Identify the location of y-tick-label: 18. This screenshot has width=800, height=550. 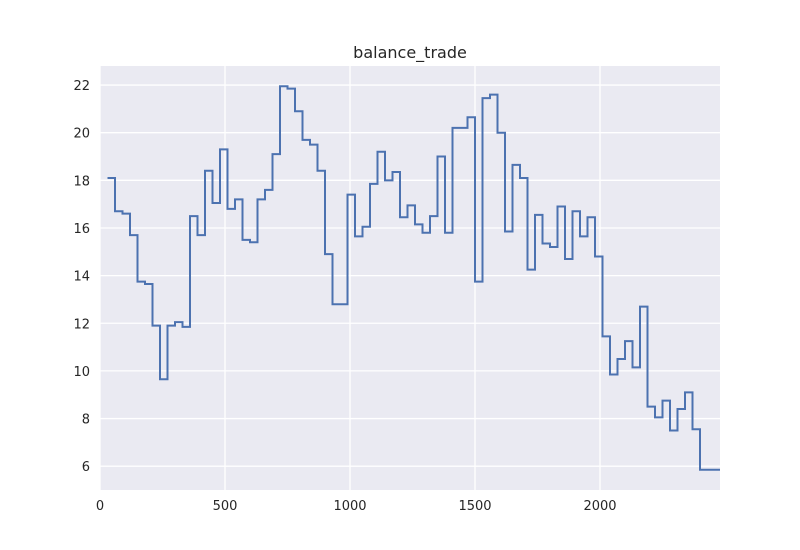
(81, 181).